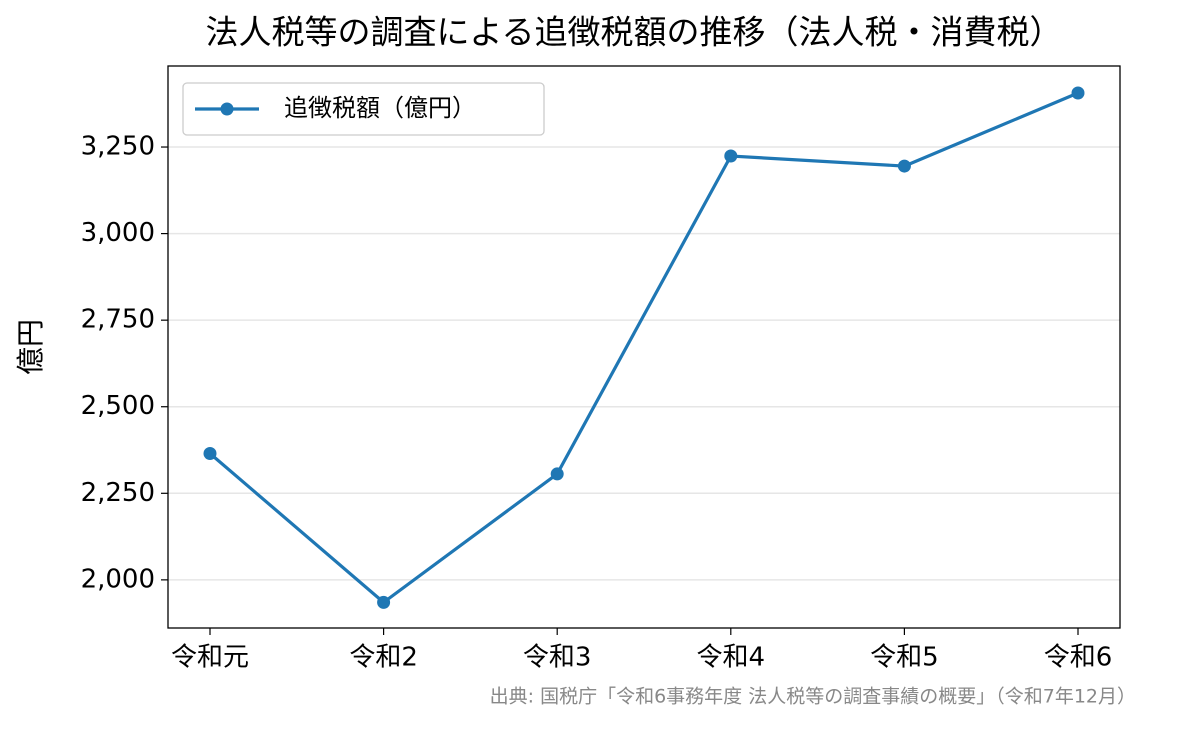 The height and width of the screenshot is (729, 1180). Describe the element at coordinates (118, 147) in the screenshot. I see `y-tick-label: 3,250` at that location.